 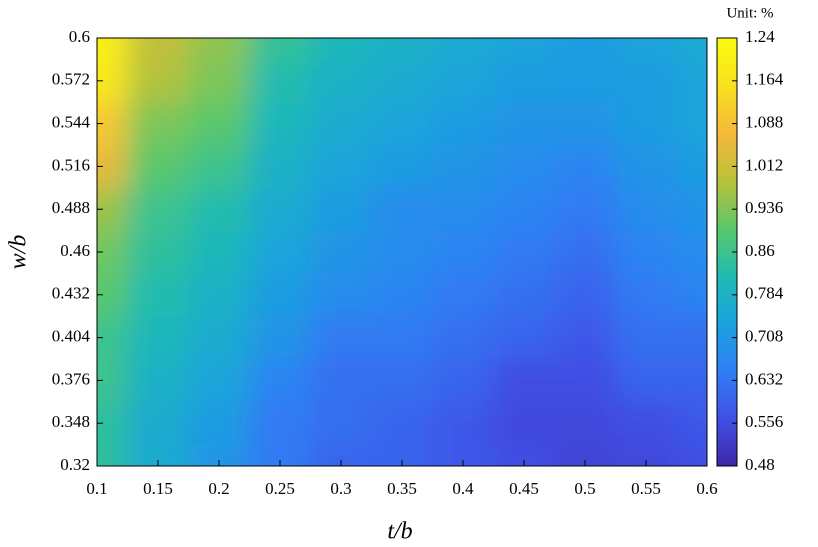 What do you see at coordinates (764, 336) in the screenshot?
I see `colorbar-tick-label: 0.708` at bounding box center [764, 336].